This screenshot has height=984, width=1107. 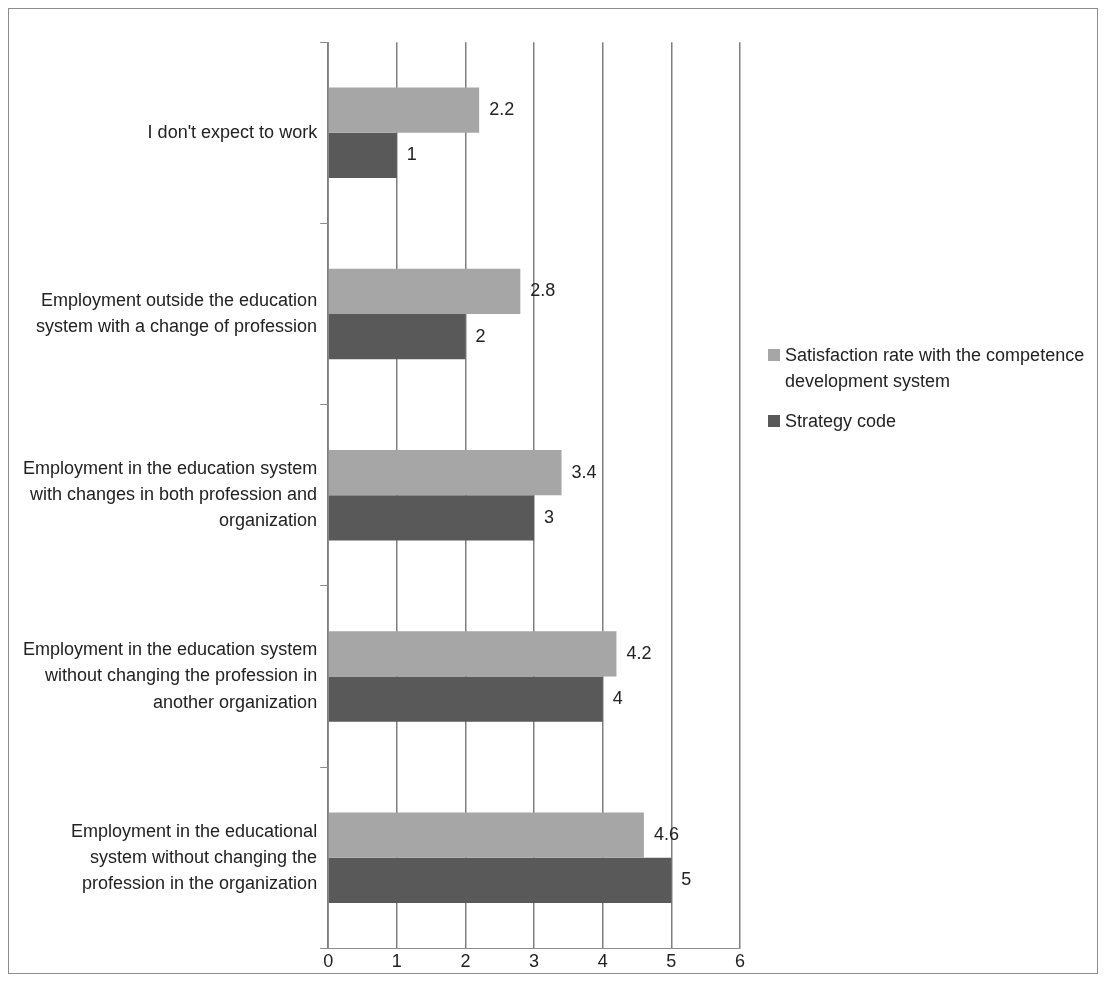 What do you see at coordinates (639, 652) in the screenshot?
I see `data-label: 4.2` at bounding box center [639, 652].